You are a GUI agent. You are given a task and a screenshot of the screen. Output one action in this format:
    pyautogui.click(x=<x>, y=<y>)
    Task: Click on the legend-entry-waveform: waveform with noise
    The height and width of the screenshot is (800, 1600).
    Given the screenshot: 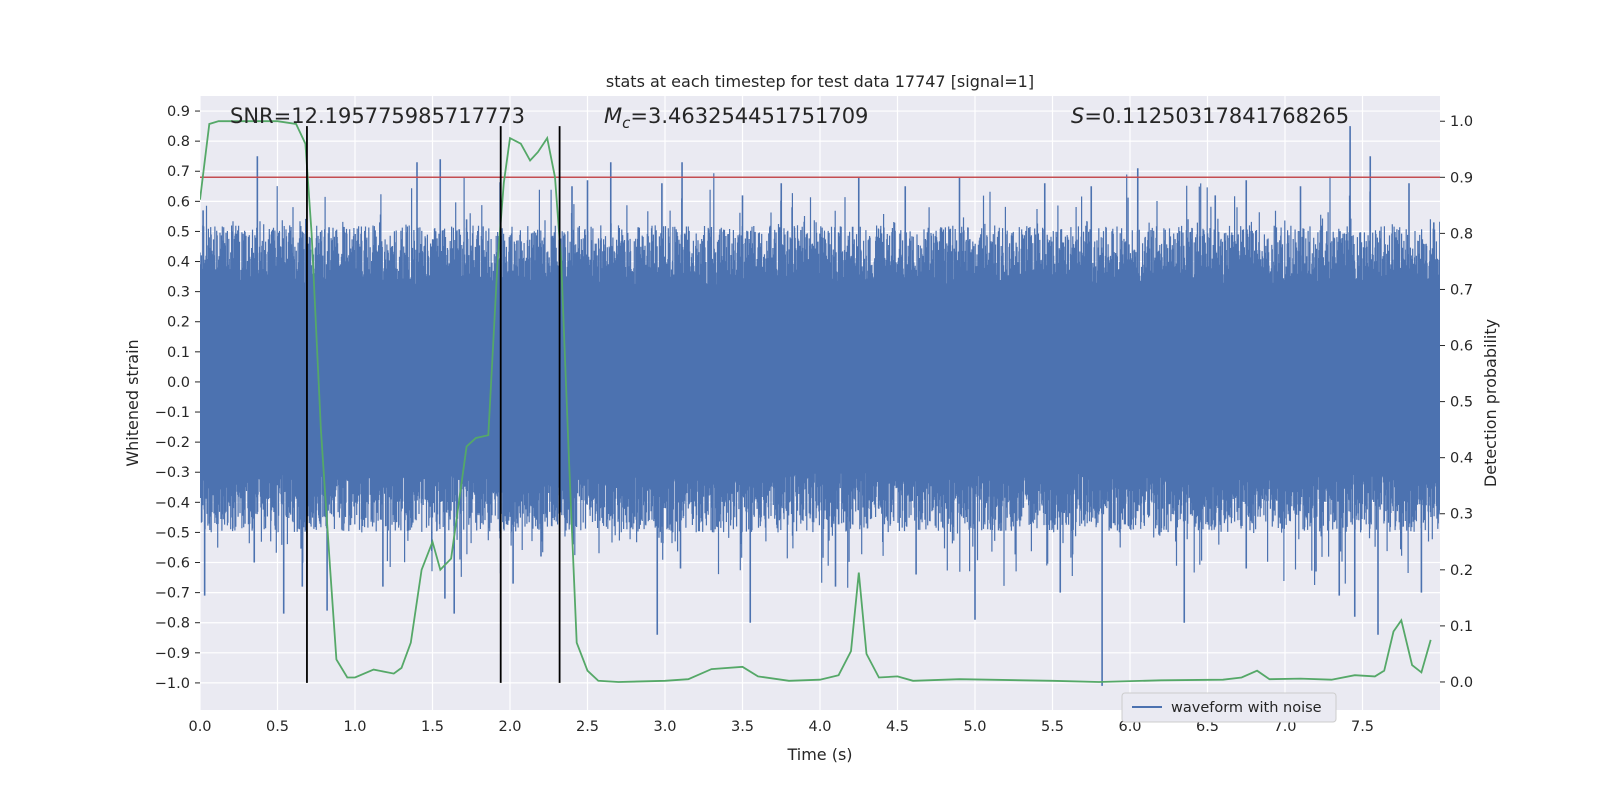 What is the action you would take?
    pyautogui.click(x=1246, y=708)
    